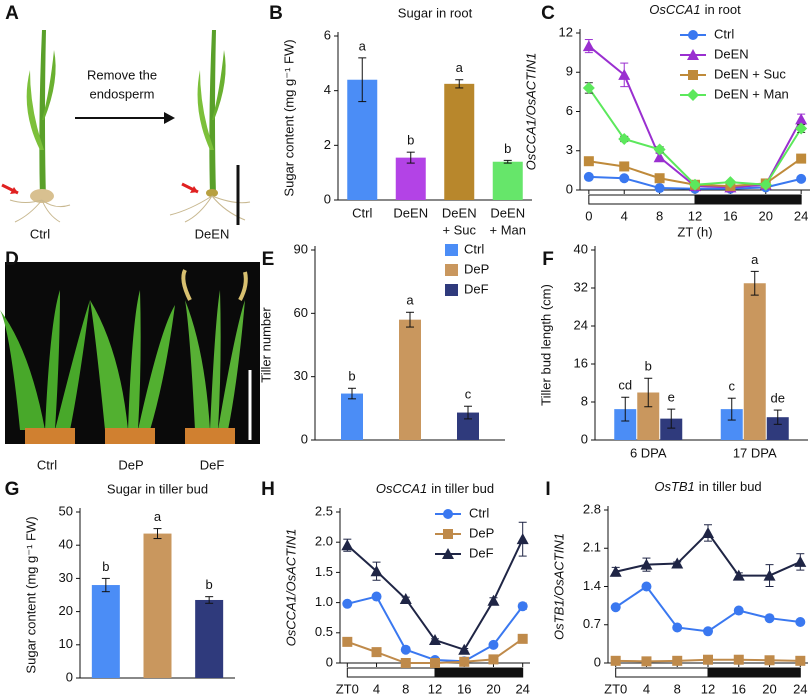  Describe the element at coordinates (592, 585) in the screenshot. I see `y-tick-label: 1.4` at that location.